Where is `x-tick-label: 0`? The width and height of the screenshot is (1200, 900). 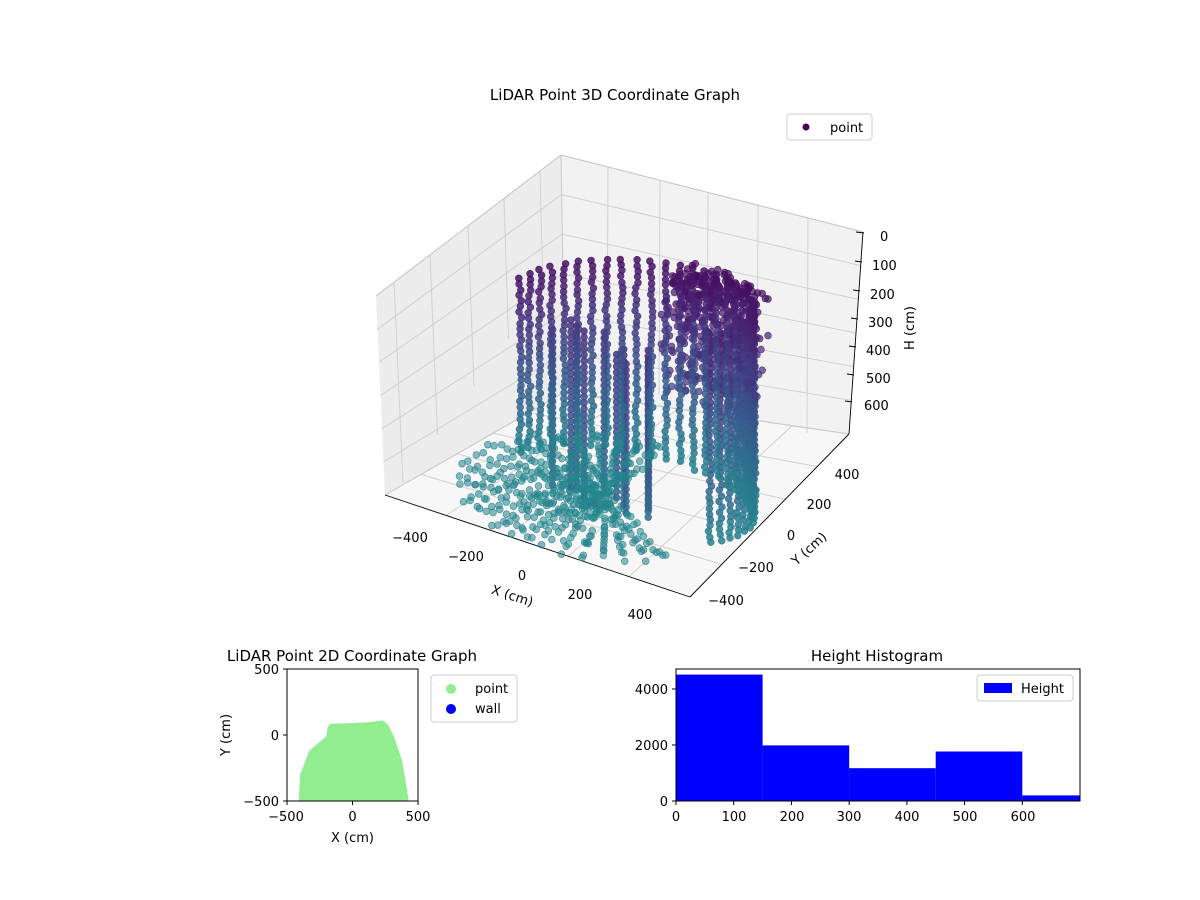 x-tick-label: 0 is located at coordinates (352, 817).